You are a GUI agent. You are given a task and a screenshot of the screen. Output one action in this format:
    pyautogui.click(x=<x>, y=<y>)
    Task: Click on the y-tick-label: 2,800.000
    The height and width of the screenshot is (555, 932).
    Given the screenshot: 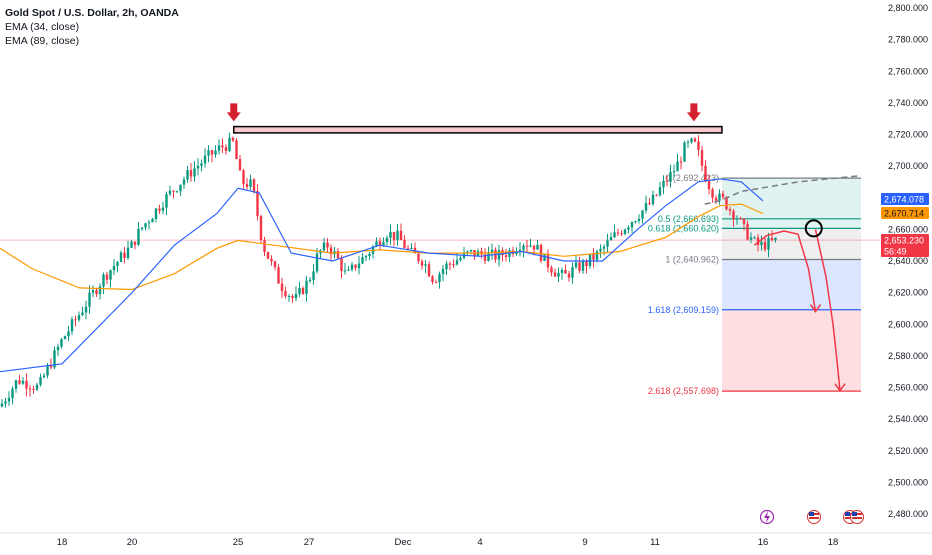 What is the action you would take?
    pyautogui.click(x=908, y=8)
    